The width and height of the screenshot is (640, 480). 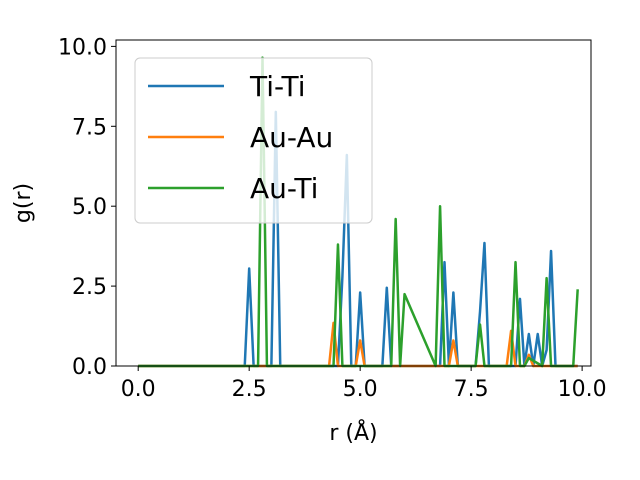 What do you see at coordinates (291, 137) in the screenshot?
I see `legend-label-au-au: Au-Au` at bounding box center [291, 137].